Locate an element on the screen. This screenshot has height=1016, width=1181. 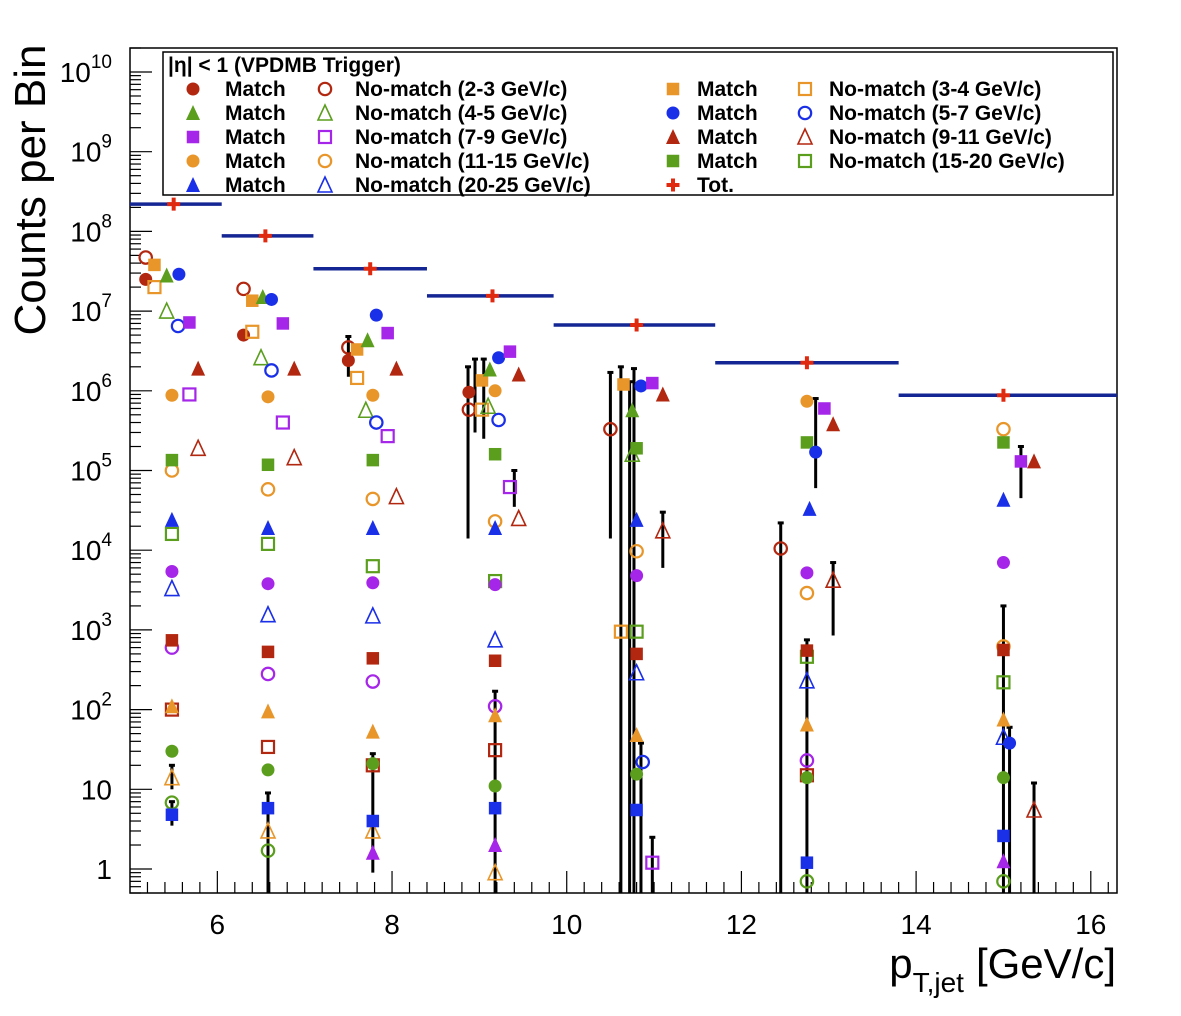
y-tick-label: 10⁶ is located at coordinates (91, 389).